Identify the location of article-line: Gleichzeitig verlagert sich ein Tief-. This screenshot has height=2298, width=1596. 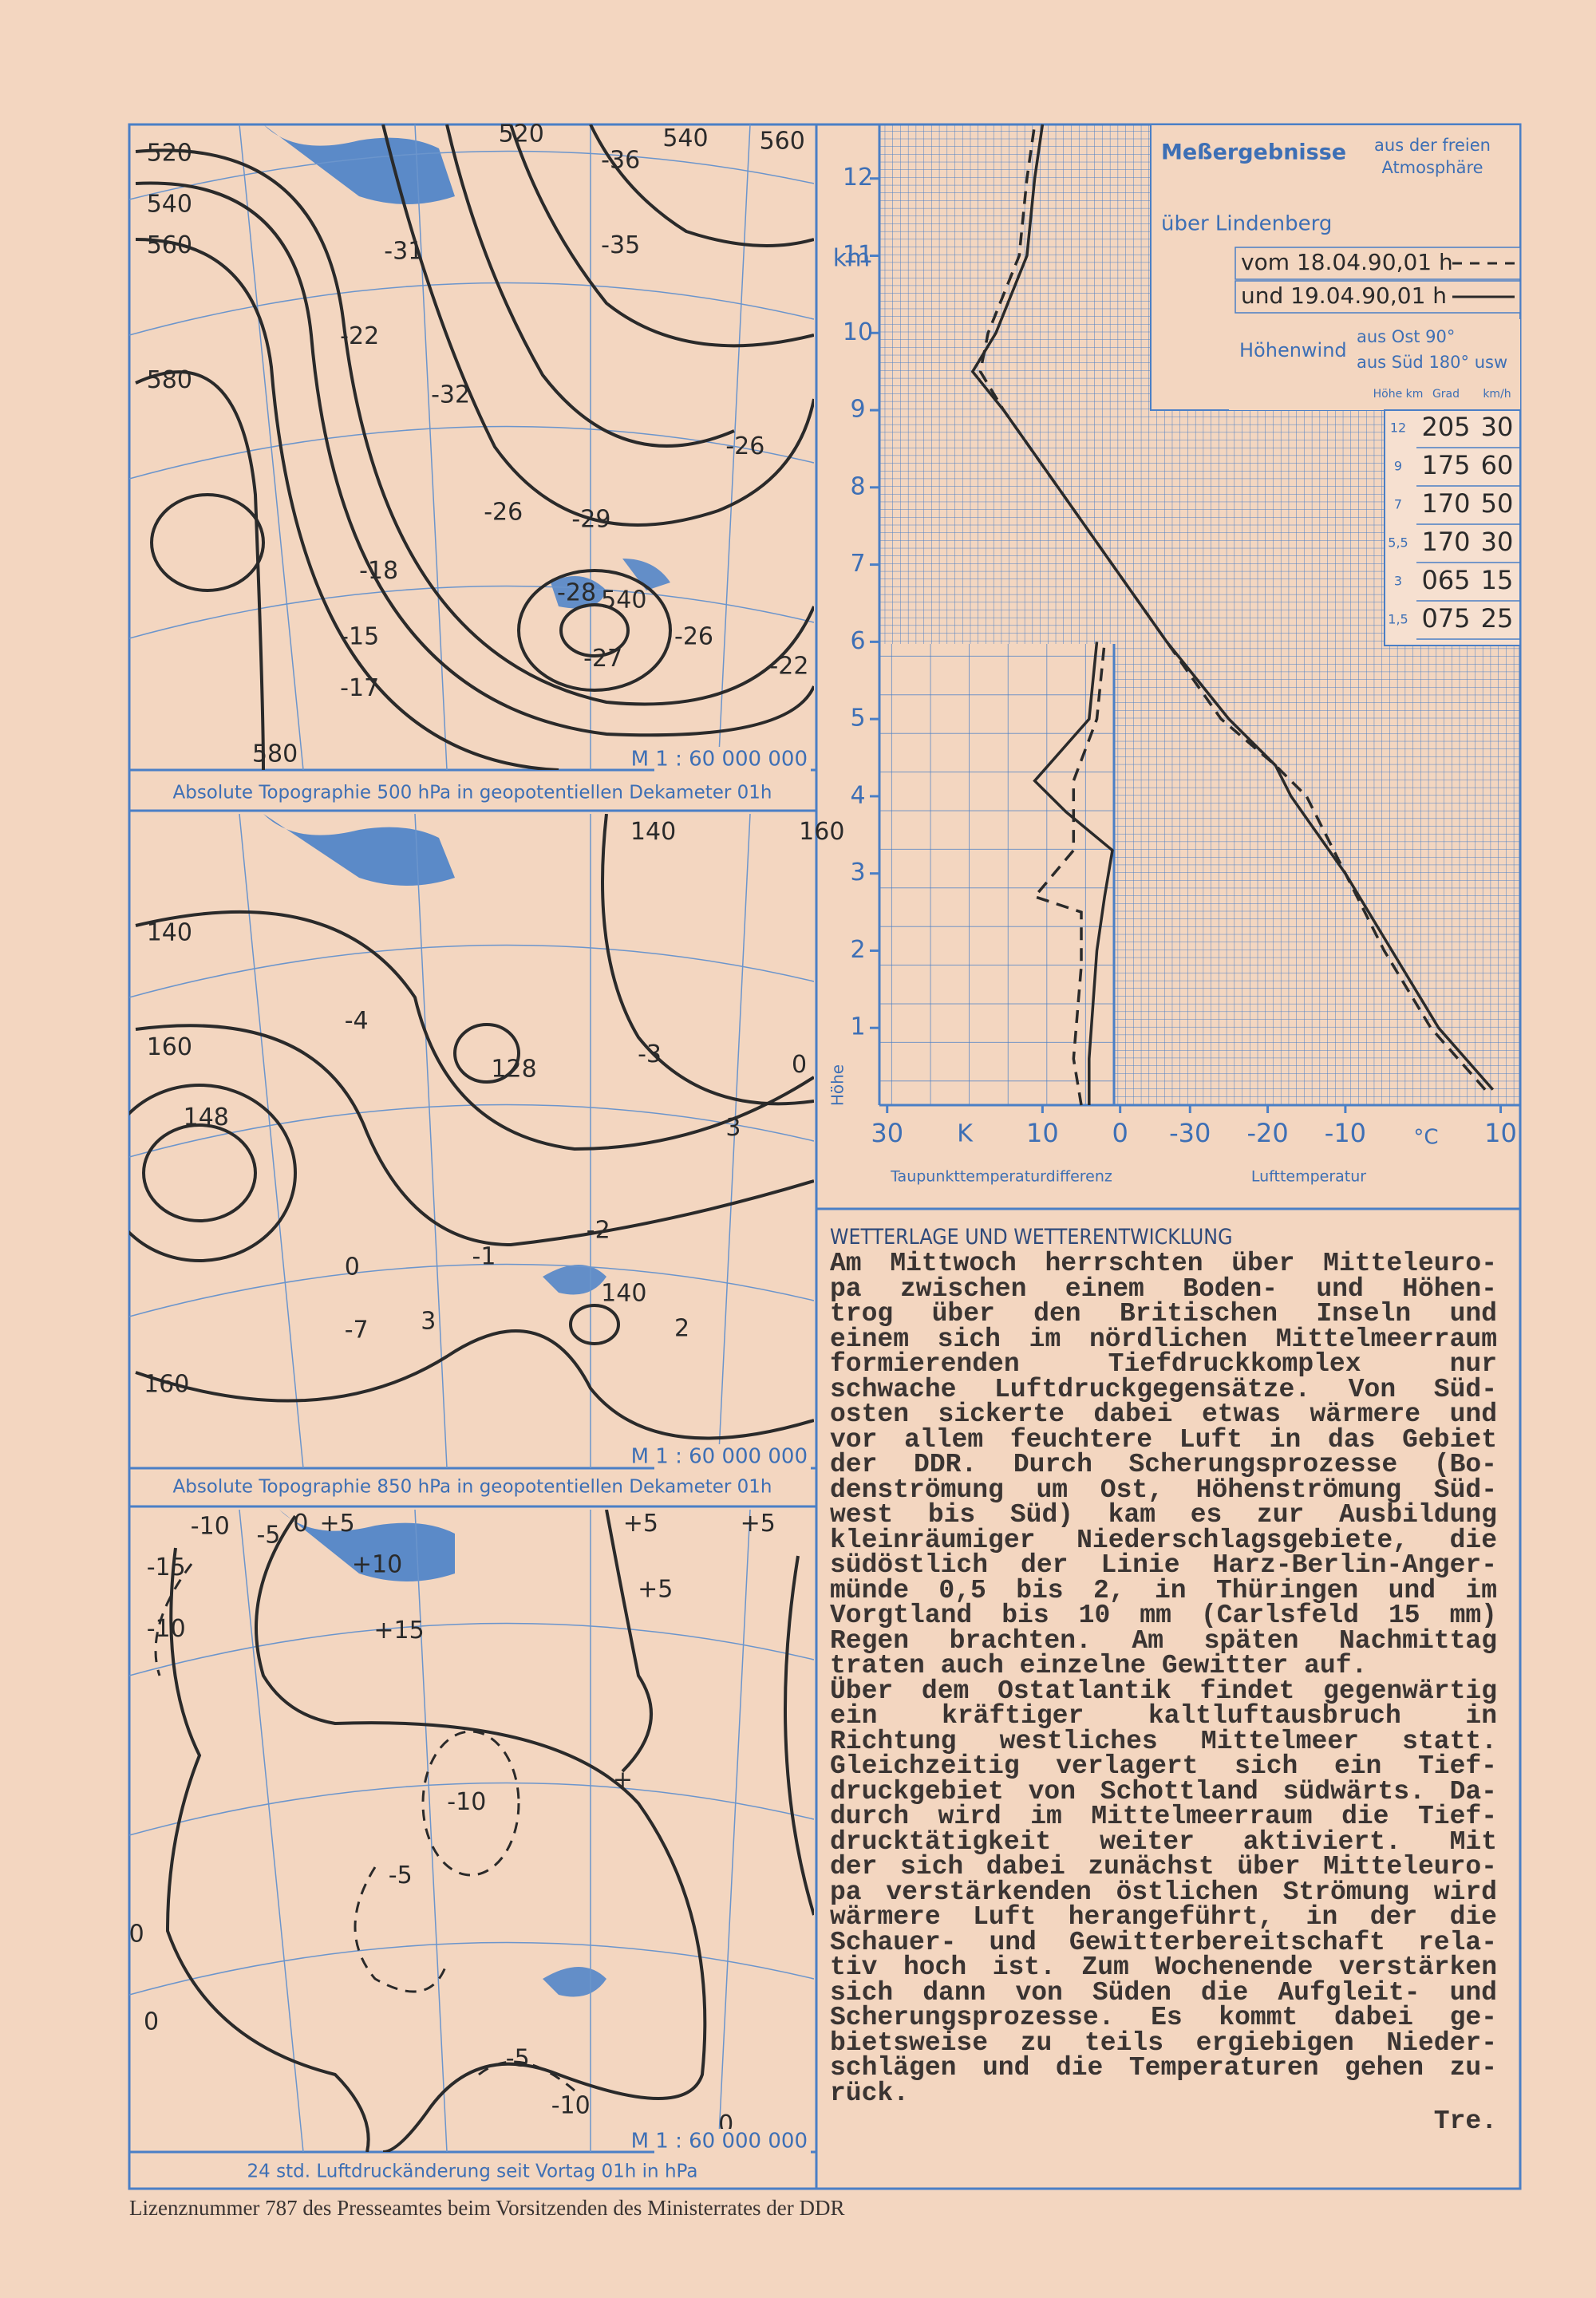
(1163, 1766).